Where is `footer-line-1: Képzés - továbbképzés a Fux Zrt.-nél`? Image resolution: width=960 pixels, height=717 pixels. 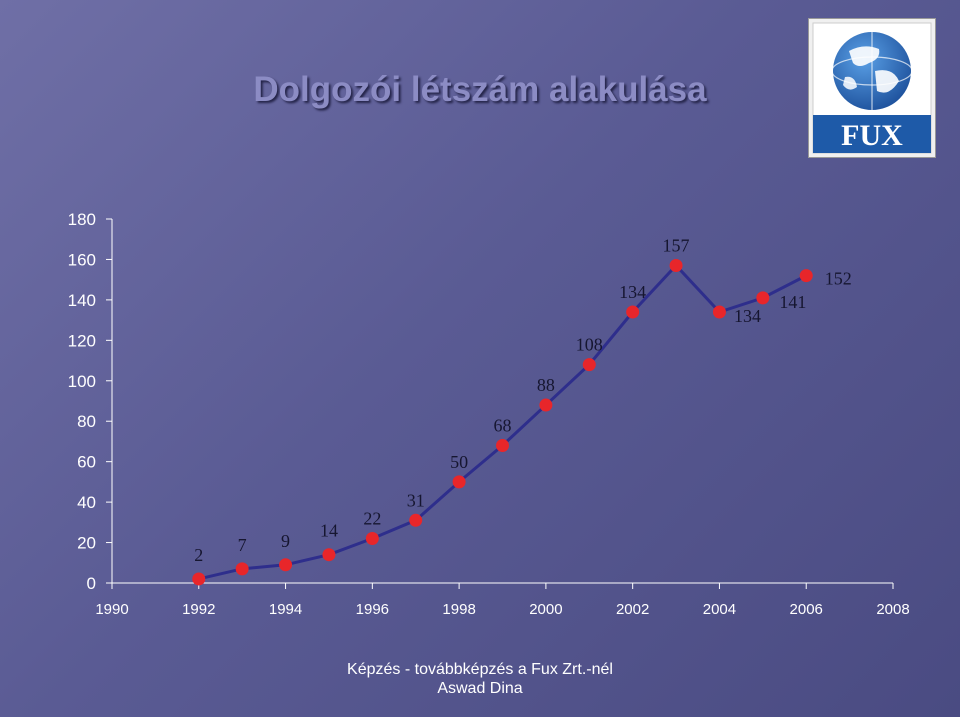 footer-line-1: Képzés - továbbképzés a Fux Zrt.-nél is located at coordinates (480, 669).